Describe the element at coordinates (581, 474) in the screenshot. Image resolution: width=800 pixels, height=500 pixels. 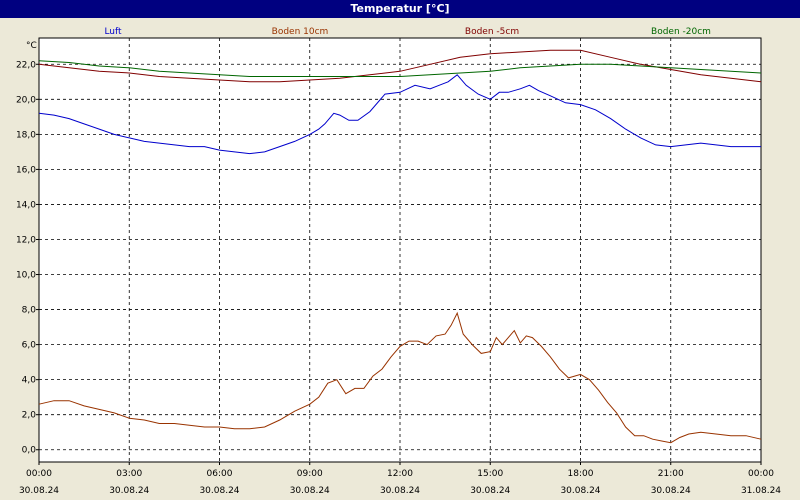
I see `x-tick-time-label: 18:00` at that location.